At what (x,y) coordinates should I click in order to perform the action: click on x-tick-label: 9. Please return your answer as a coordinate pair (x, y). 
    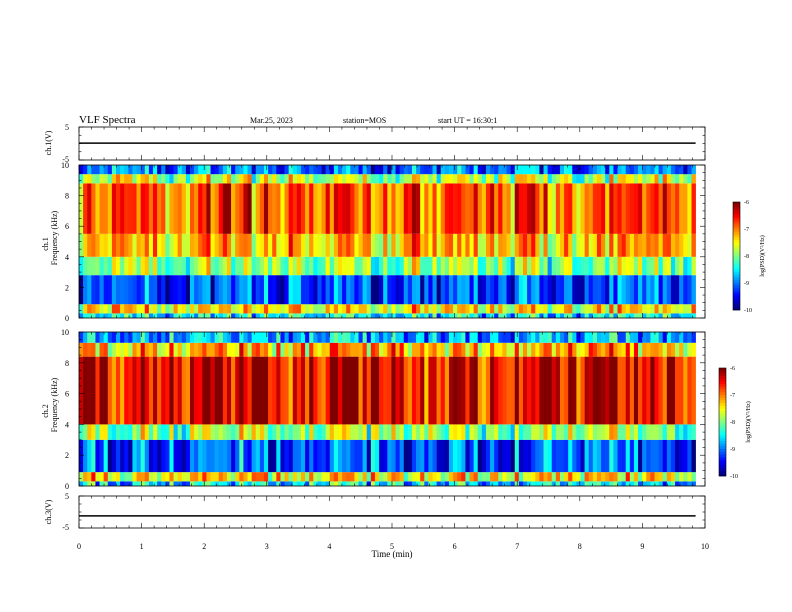
    Looking at the image, I should click on (642, 546).